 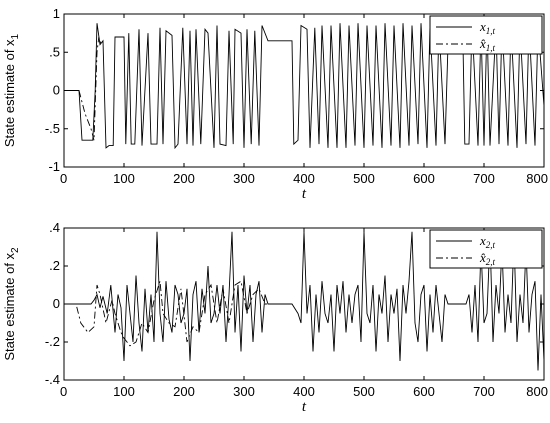 What do you see at coordinates (15, 250) in the screenshot?
I see `y-axis-label-subscript: 2` at bounding box center [15, 250].